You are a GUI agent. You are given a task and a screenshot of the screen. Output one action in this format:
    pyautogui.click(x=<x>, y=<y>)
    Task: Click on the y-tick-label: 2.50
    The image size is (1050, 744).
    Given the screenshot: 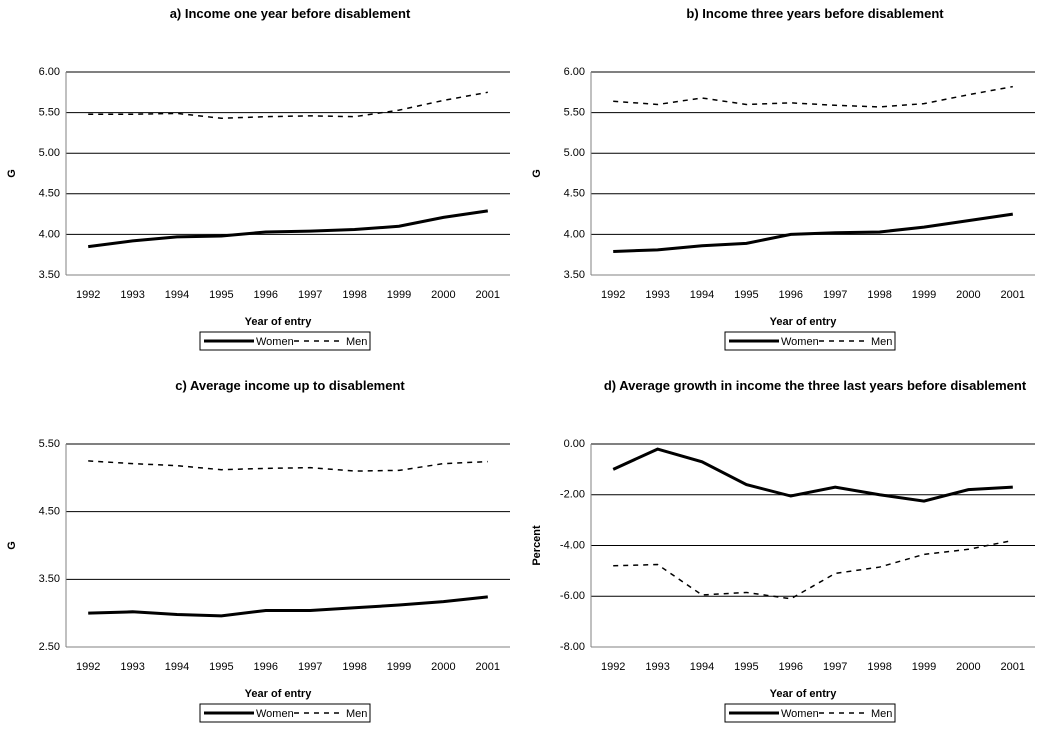 What is the action you would take?
    pyautogui.click(x=49, y=647)
    